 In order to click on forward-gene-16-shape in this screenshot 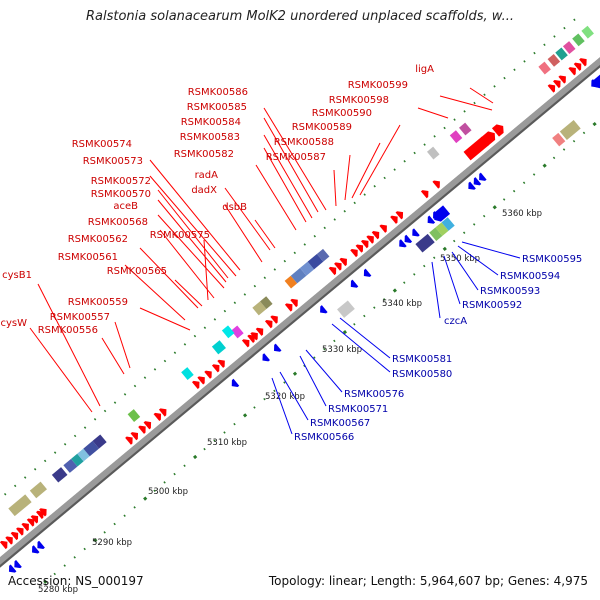, I will do `click(201, 380)`.